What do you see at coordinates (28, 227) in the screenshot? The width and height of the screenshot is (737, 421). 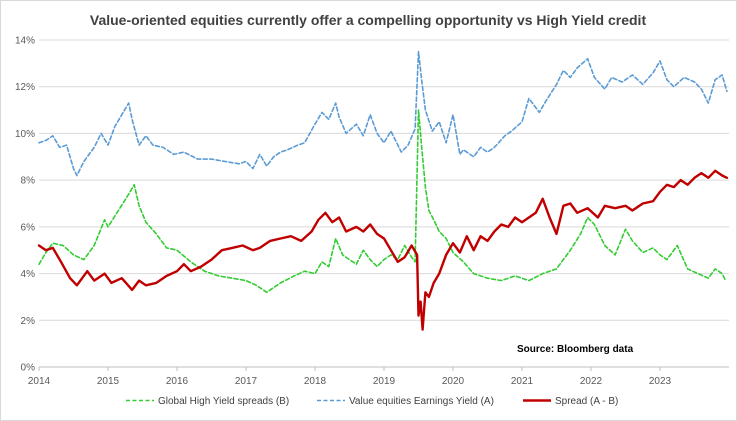 I see `y-tick-label: 6%` at bounding box center [28, 227].